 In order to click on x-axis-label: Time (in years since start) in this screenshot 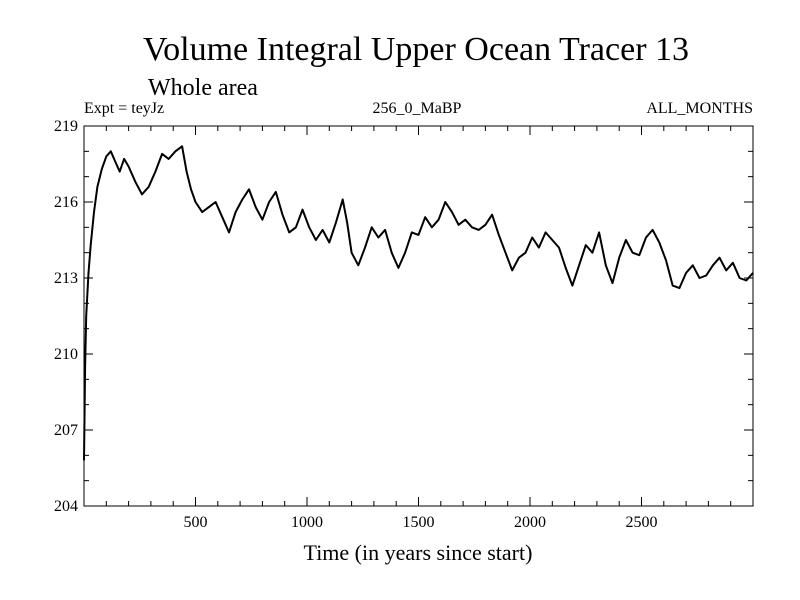, I will do `click(418, 552)`.